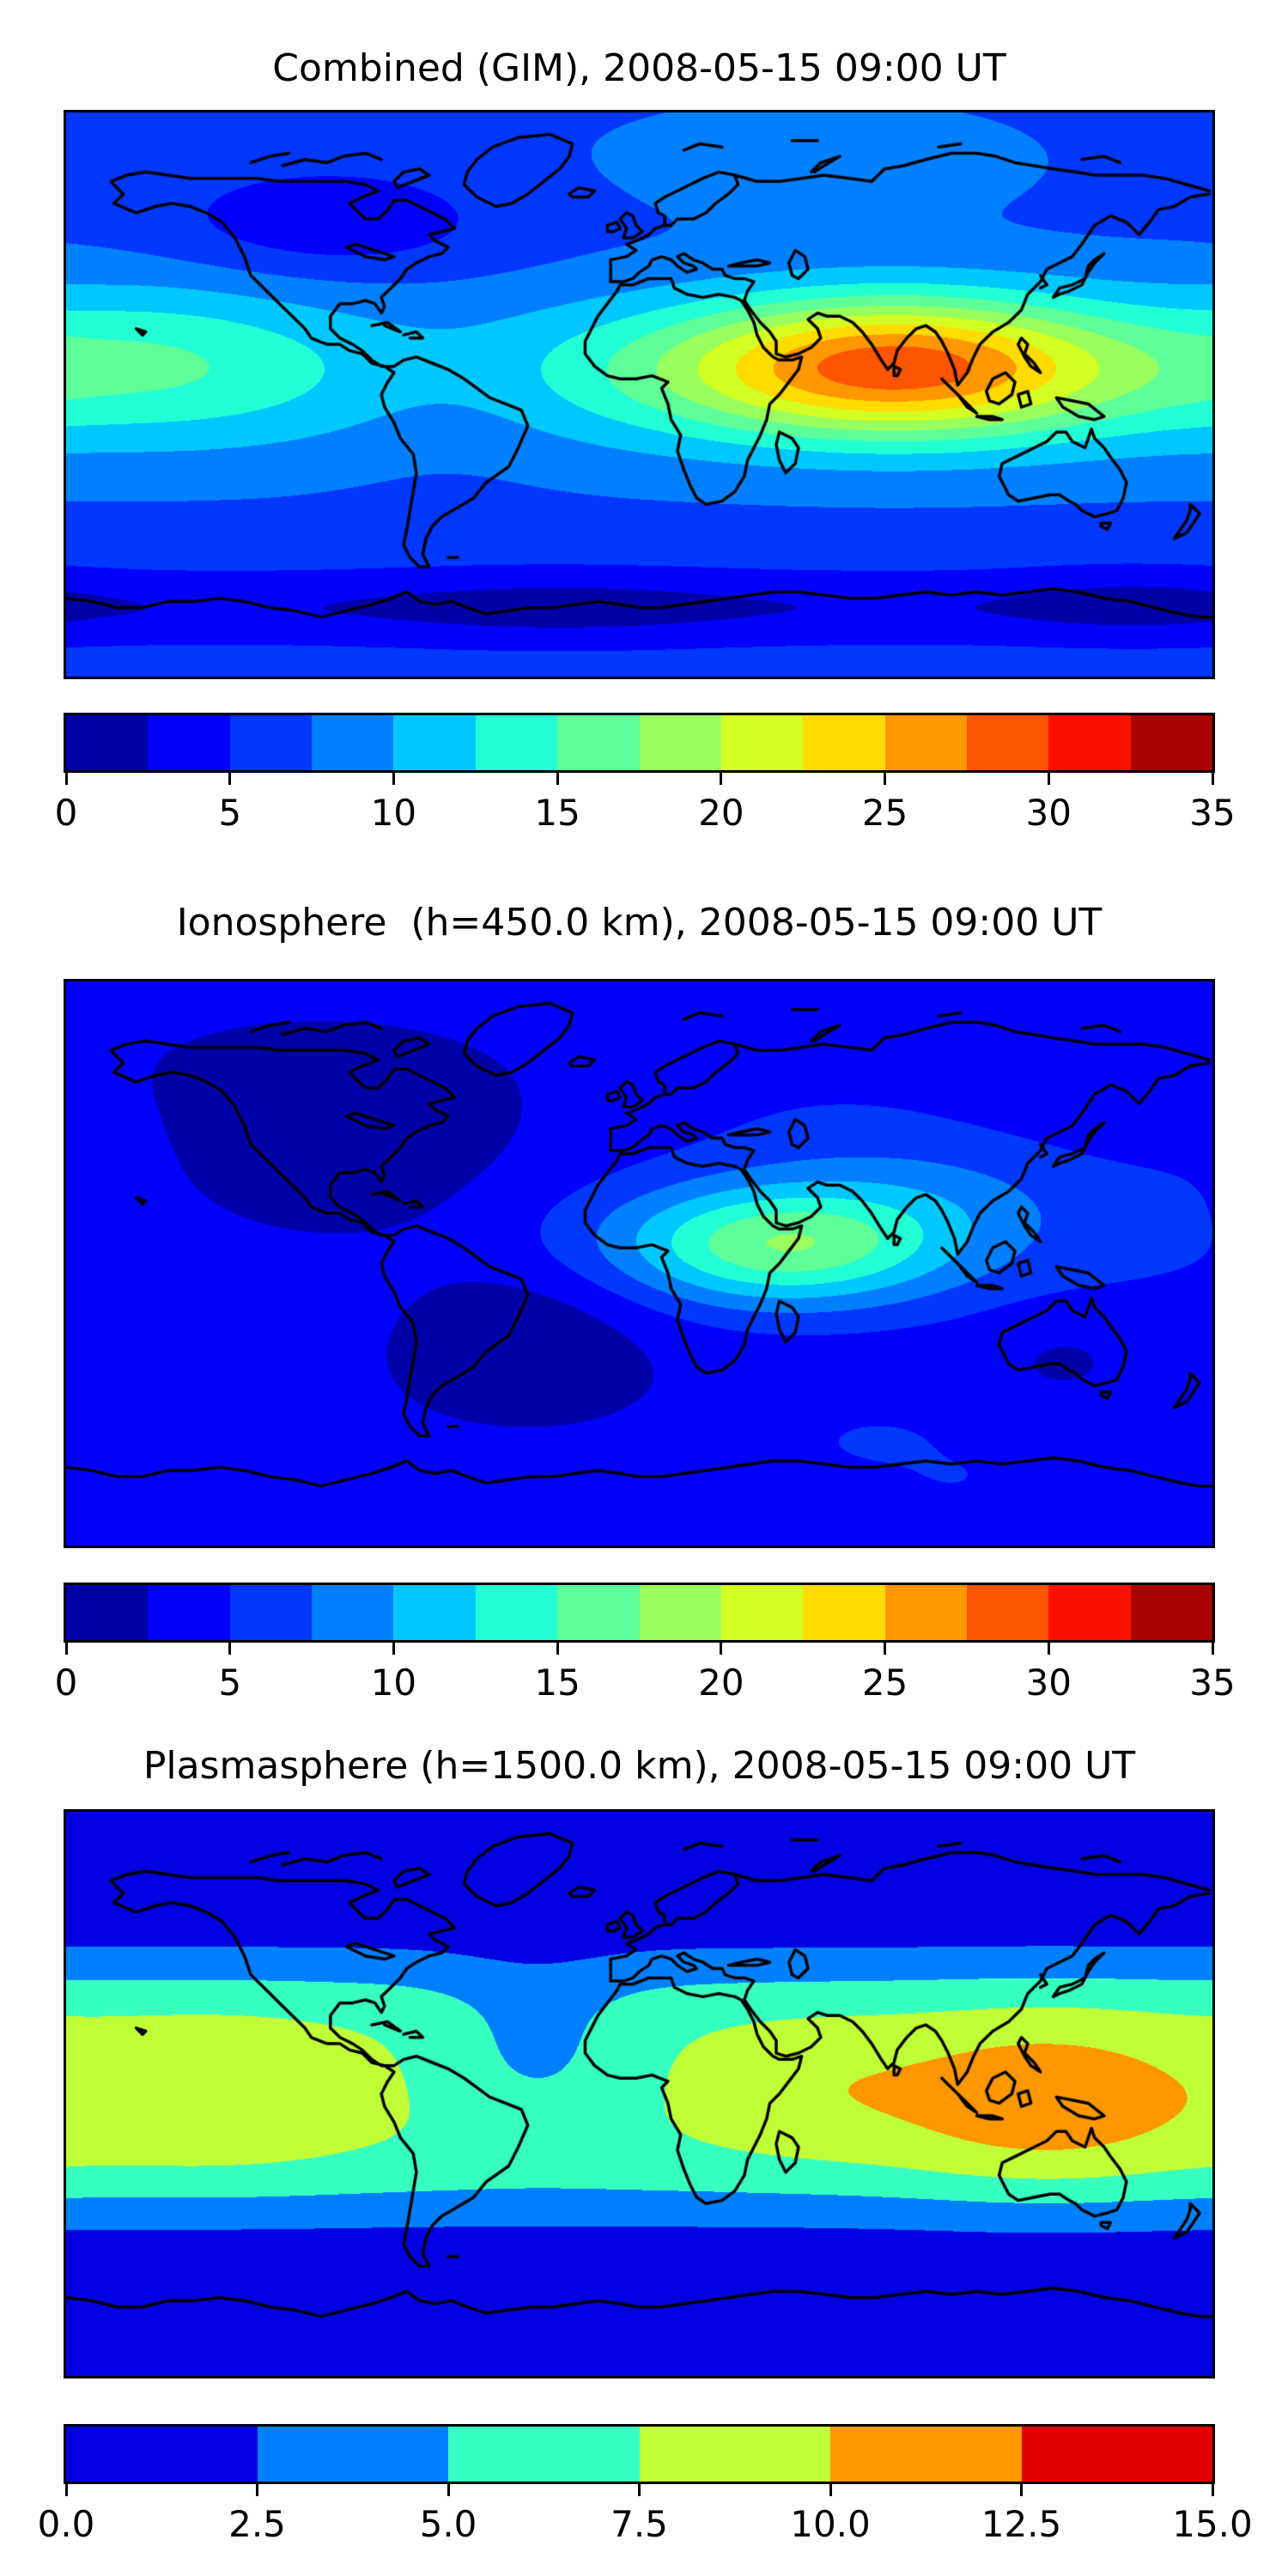  What do you see at coordinates (640, 2524) in the screenshot?
I see `colorbar-tick-label: 7.5` at bounding box center [640, 2524].